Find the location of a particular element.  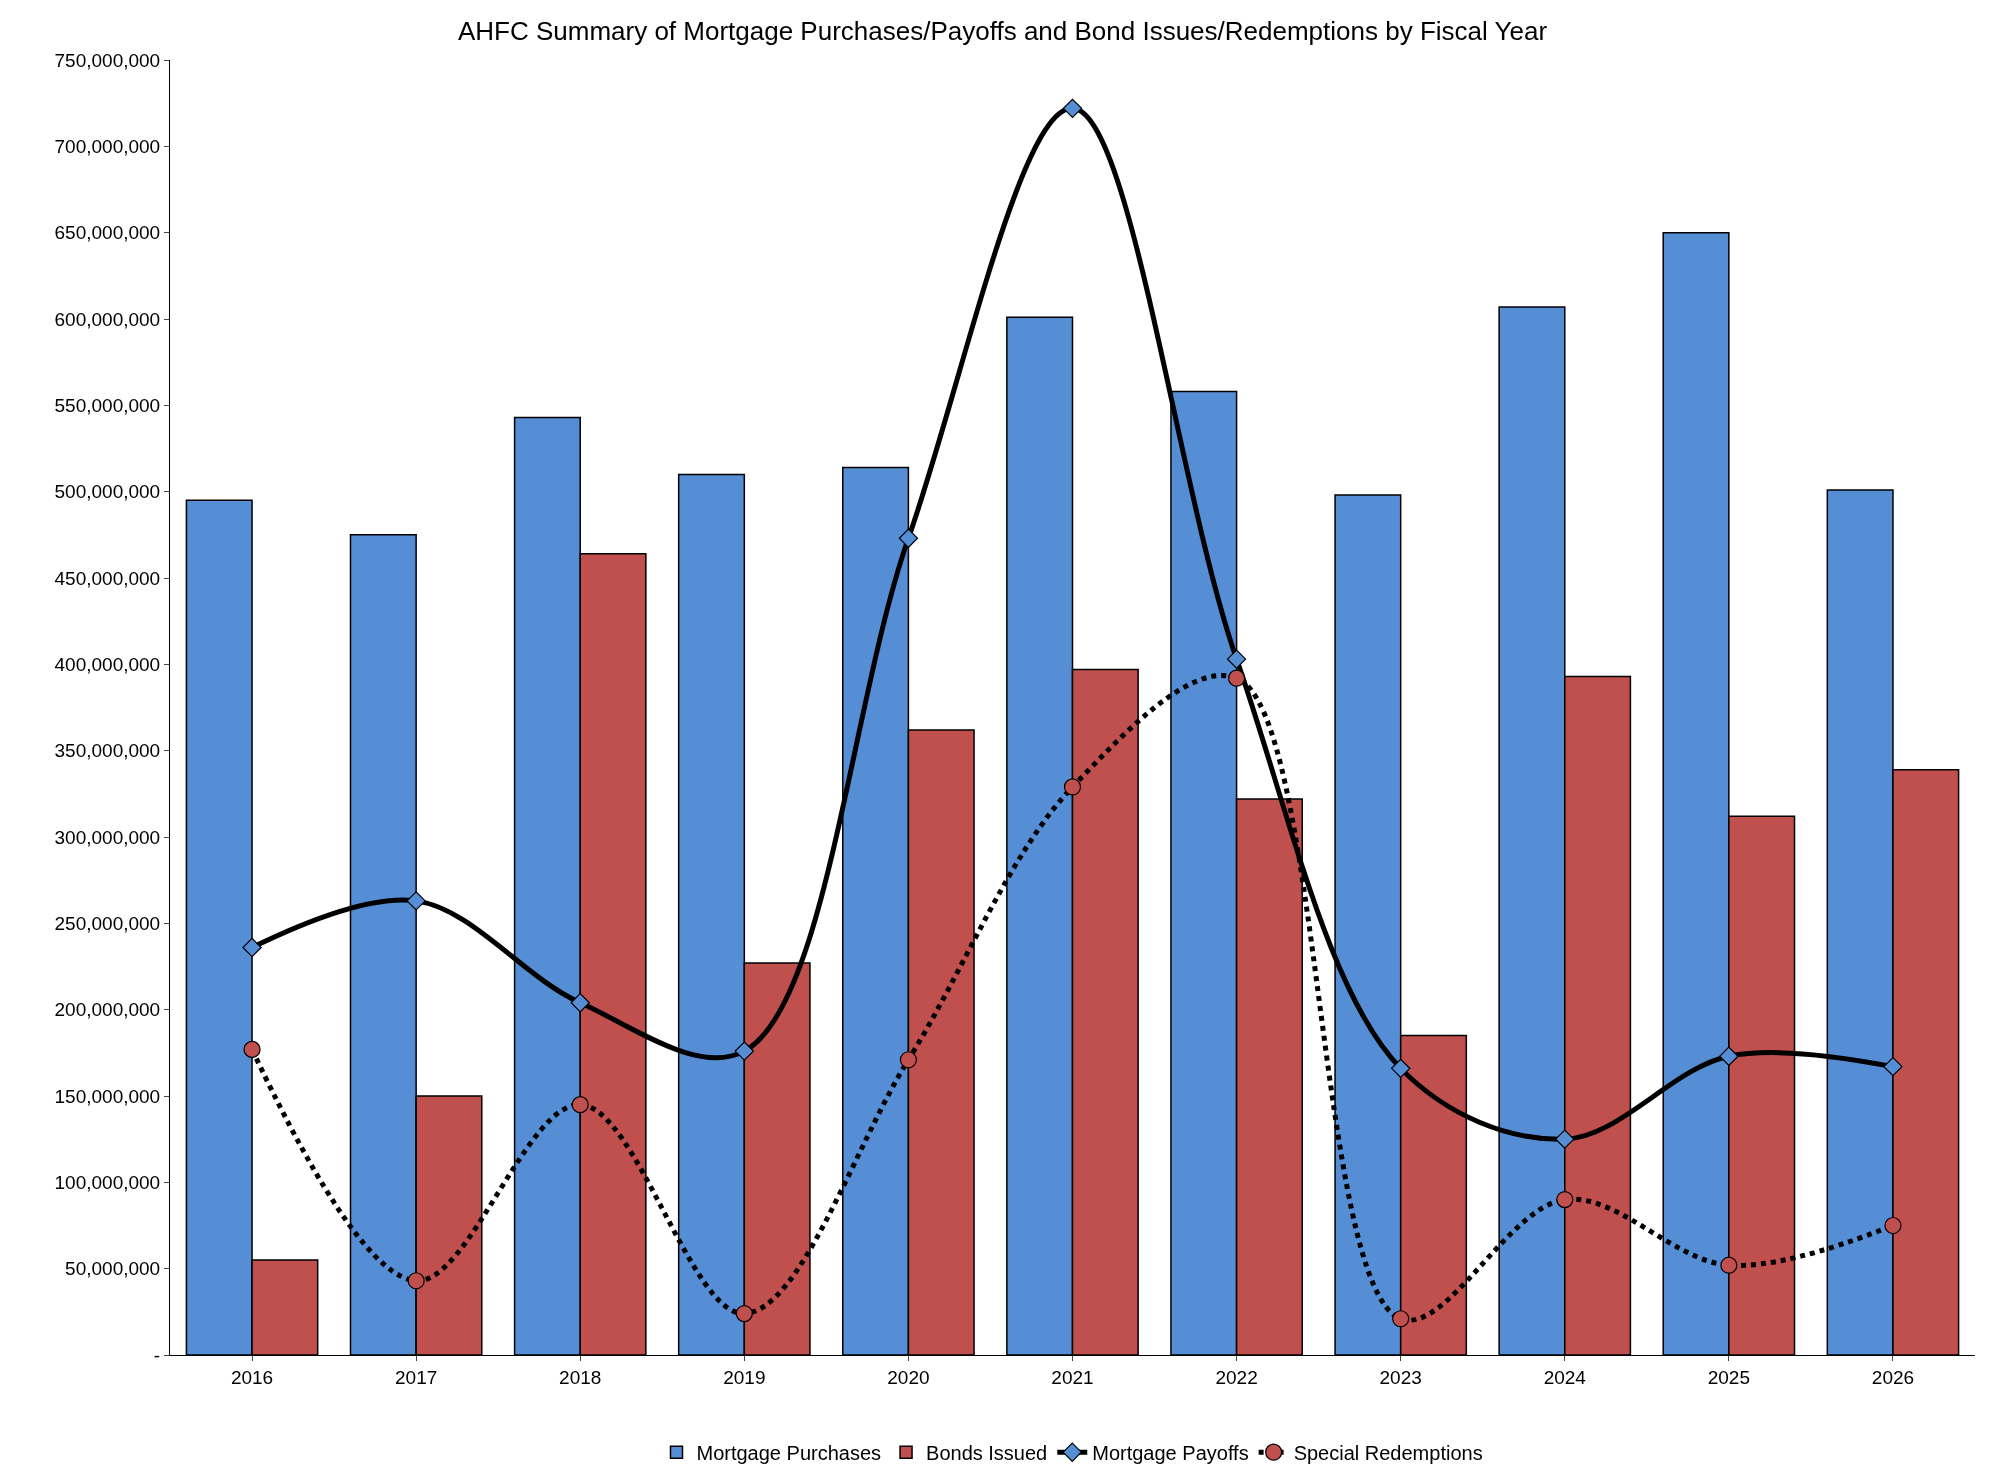

y-tick-label: 550,000,000 is located at coordinates (107, 405).